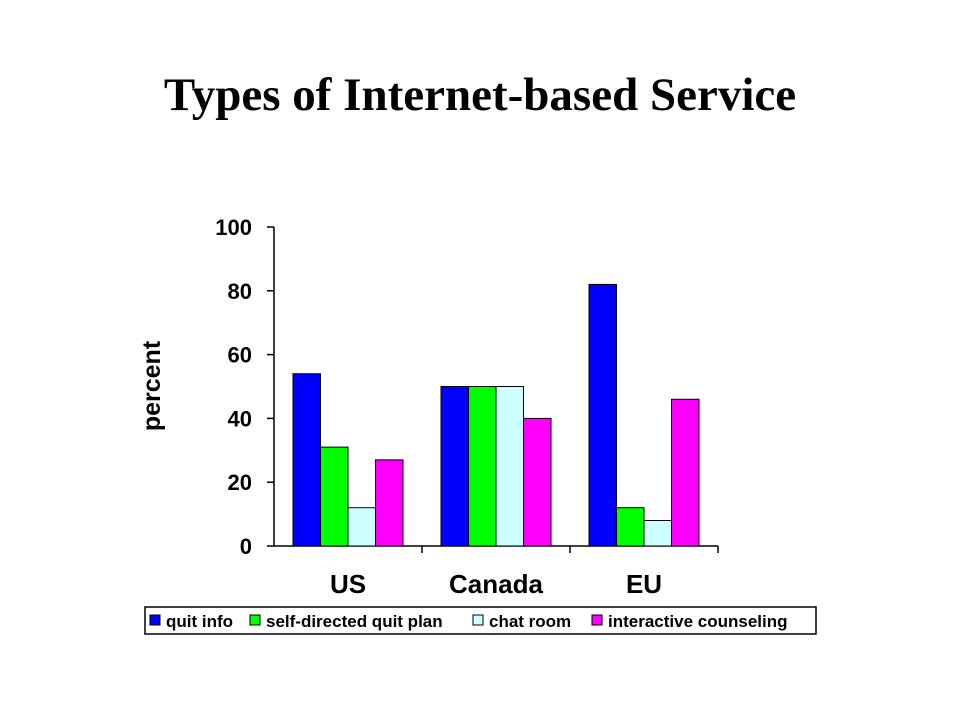 The image size is (960, 720). I want to click on legend-label: quit info, so click(199, 621).